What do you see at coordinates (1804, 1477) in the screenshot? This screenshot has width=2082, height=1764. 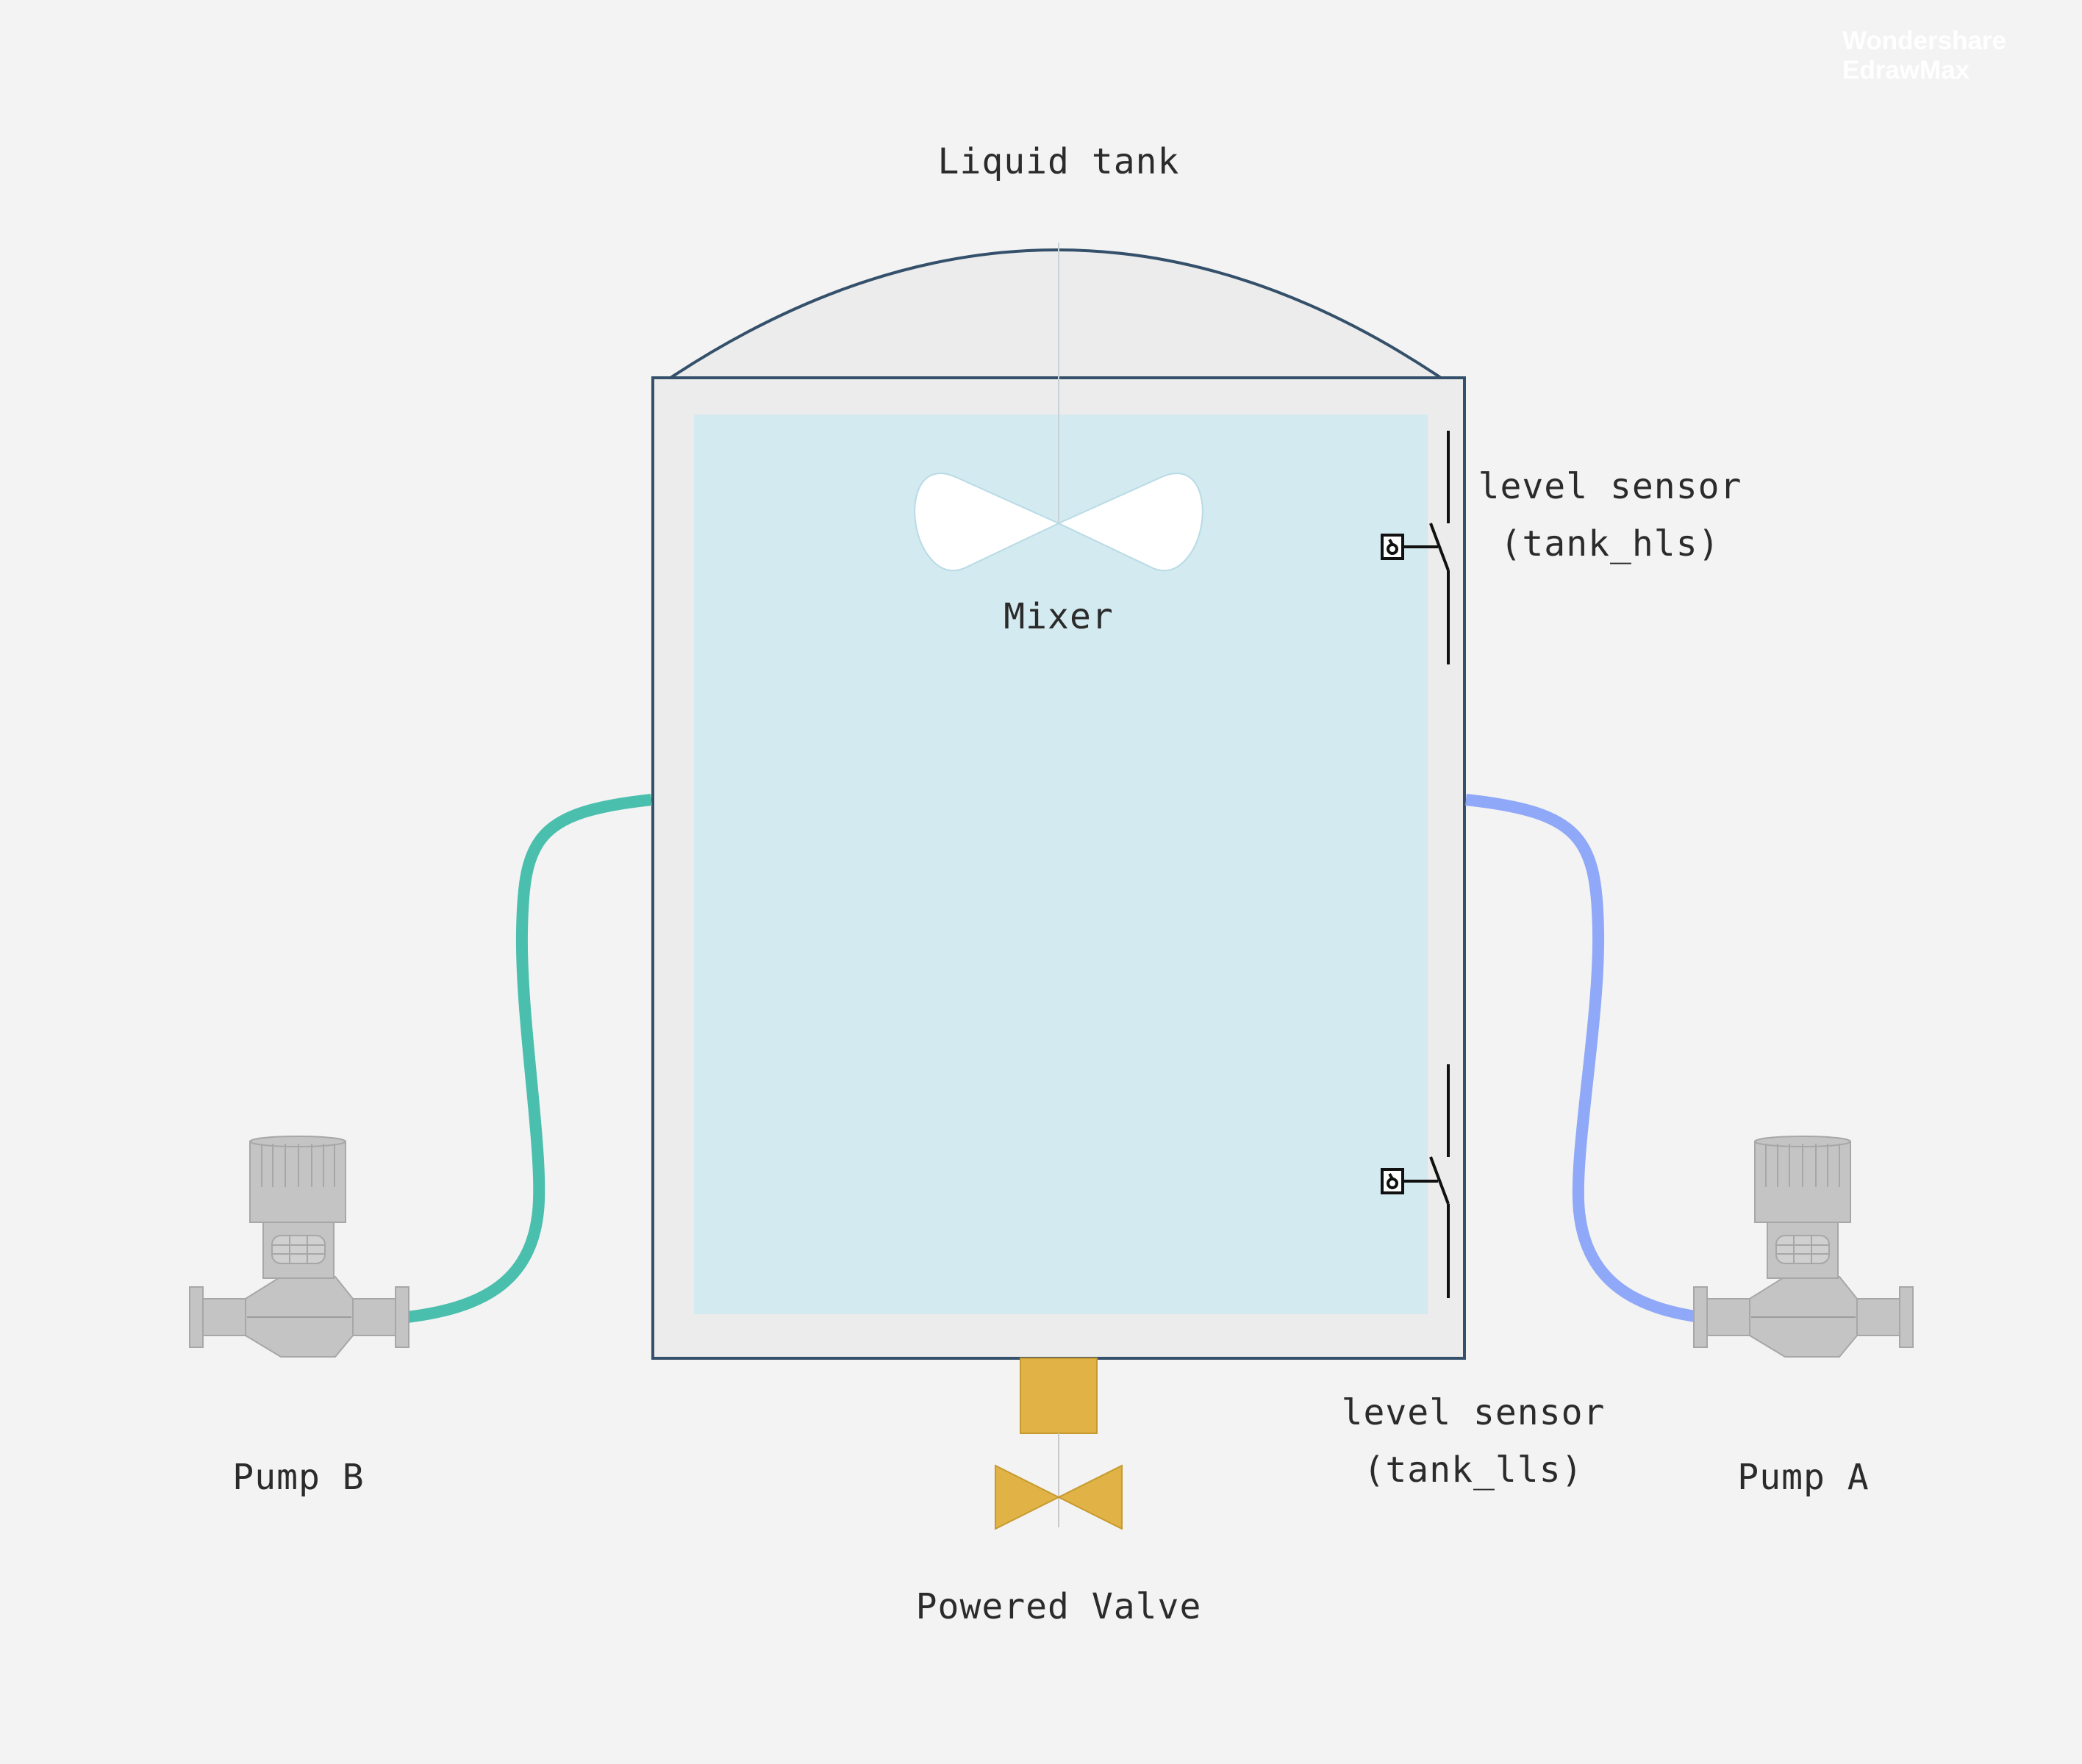 I see `pump-a-label: Pump A` at bounding box center [1804, 1477].